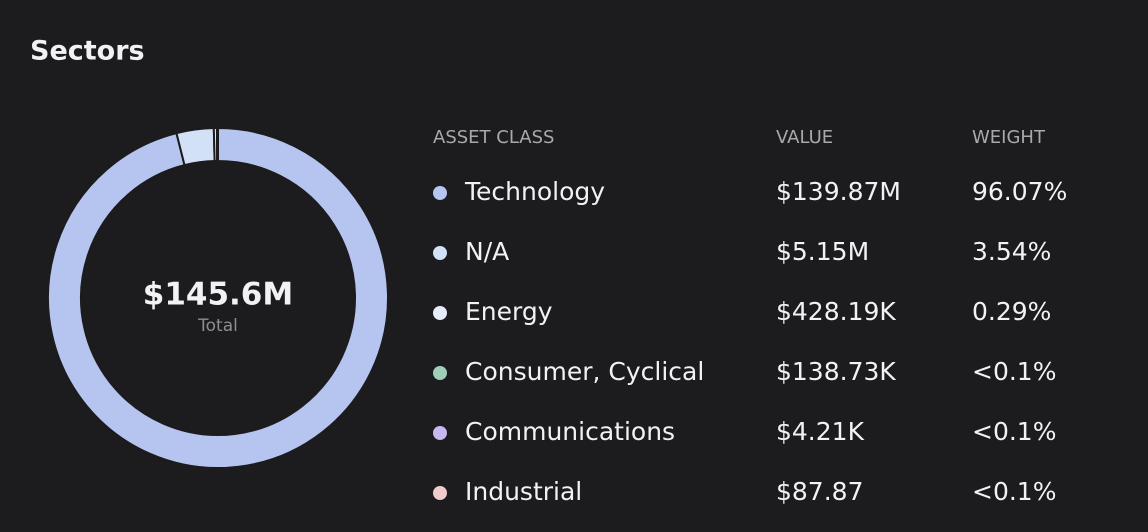  What do you see at coordinates (570, 431) in the screenshot?
I see `asset-class: Communications` at bounding box center [570, 431].